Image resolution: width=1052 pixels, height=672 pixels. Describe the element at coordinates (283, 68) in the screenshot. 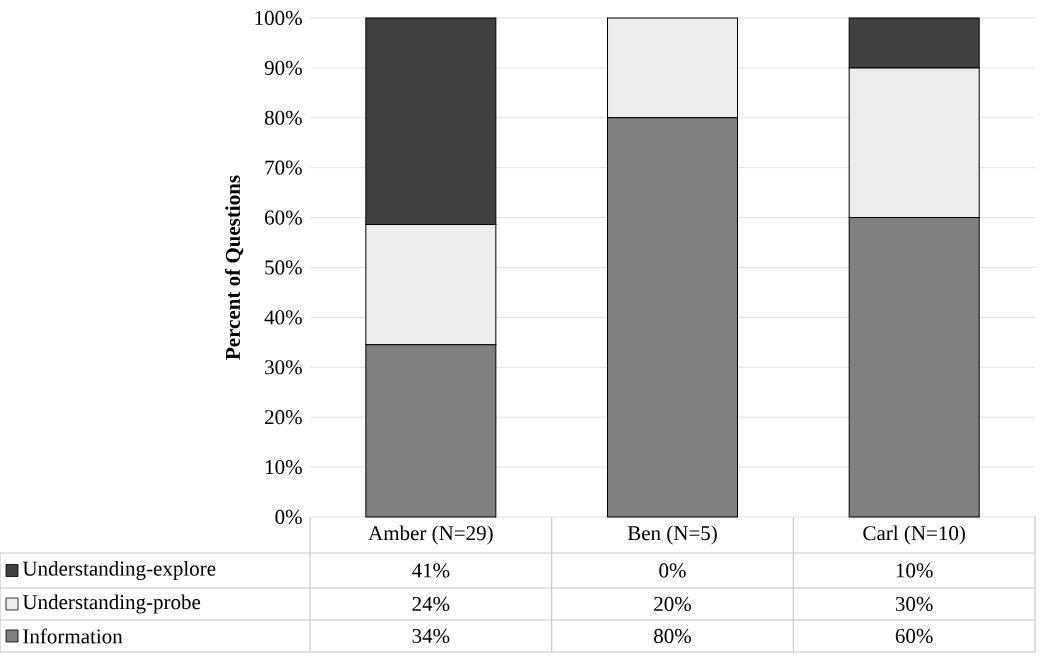

I see `y-tick-label: 90%` at that location.